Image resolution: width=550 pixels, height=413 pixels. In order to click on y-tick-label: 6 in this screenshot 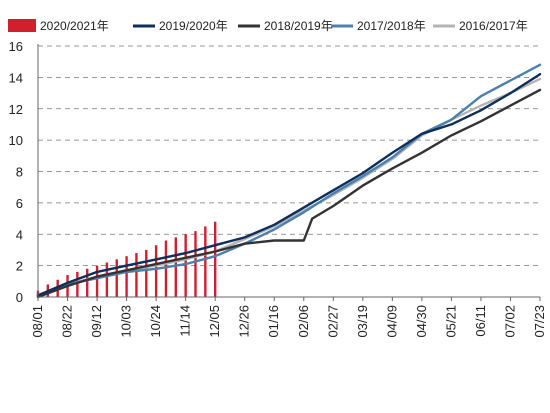, I will do `click(19, 203)`.